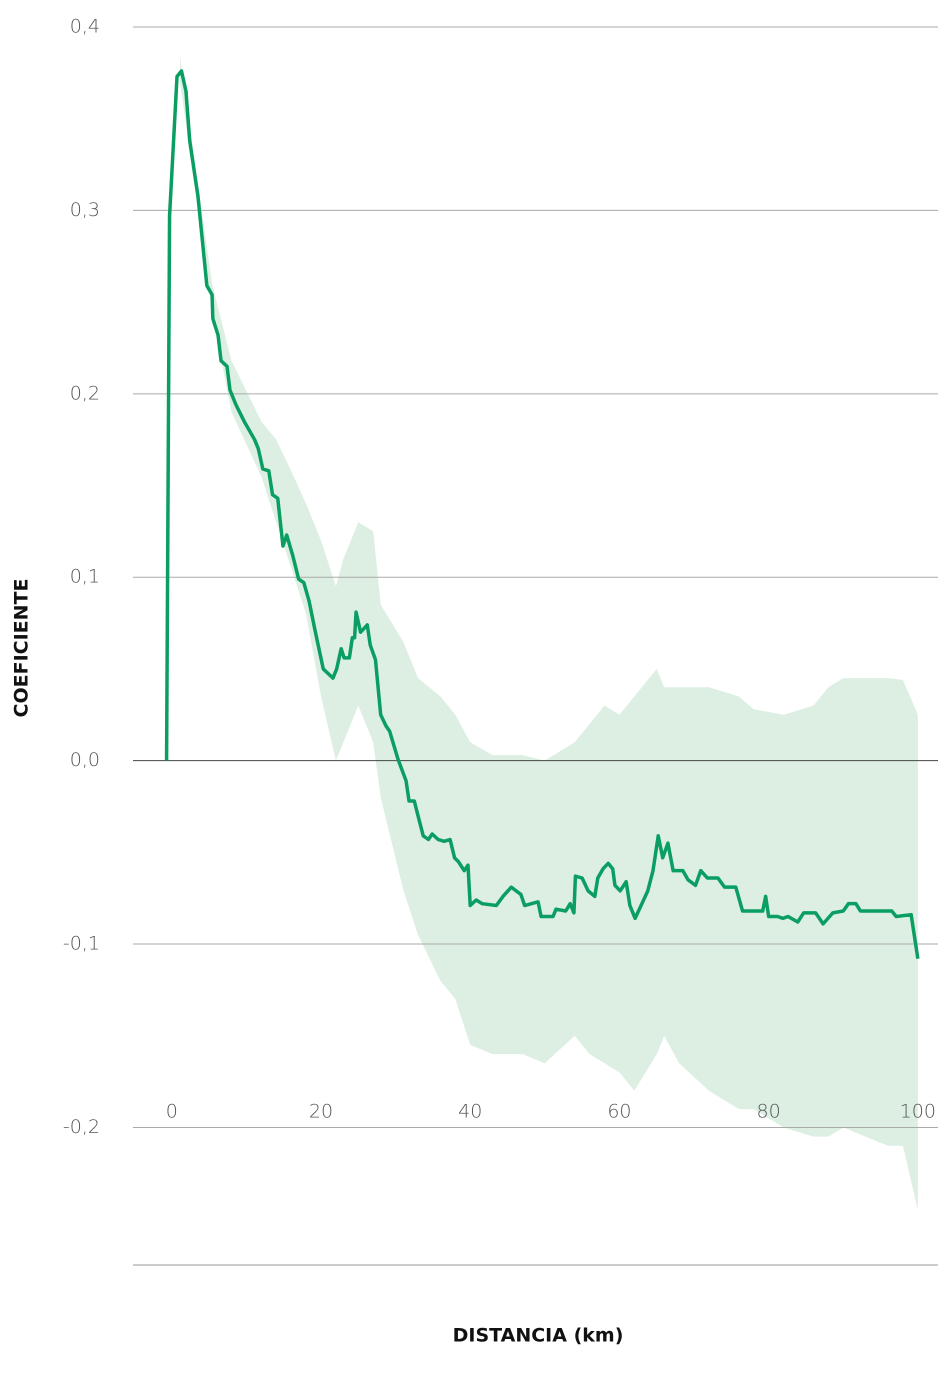 This screenshot has width=938, height=1374. What do you see at coordinates (918, 1112) in the screenshot?
I see `x-tick-label: 100` at bounding box center [918, 1112].